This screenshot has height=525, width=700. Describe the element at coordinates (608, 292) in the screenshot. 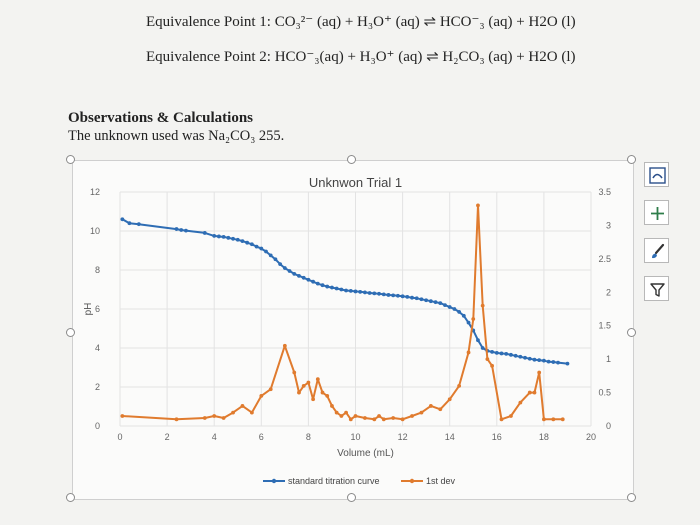

I see `y2-tick-label: 2` at that location.